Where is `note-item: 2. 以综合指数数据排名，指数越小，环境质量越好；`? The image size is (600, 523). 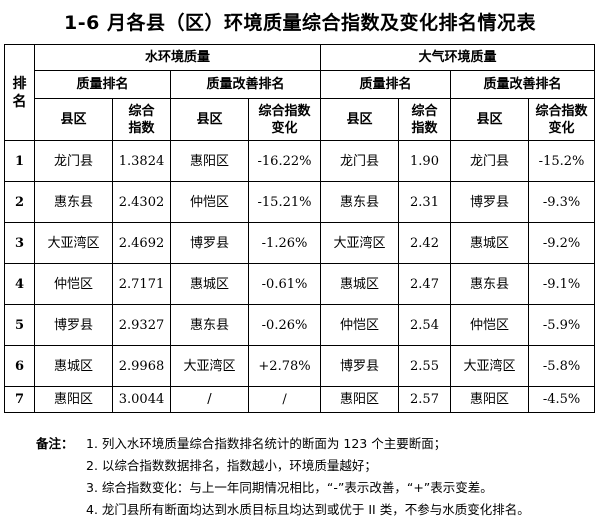
note-item: 2. 以综合指数数据排名，指数越小，环境质量越好； is located at coordinates (316, 466).